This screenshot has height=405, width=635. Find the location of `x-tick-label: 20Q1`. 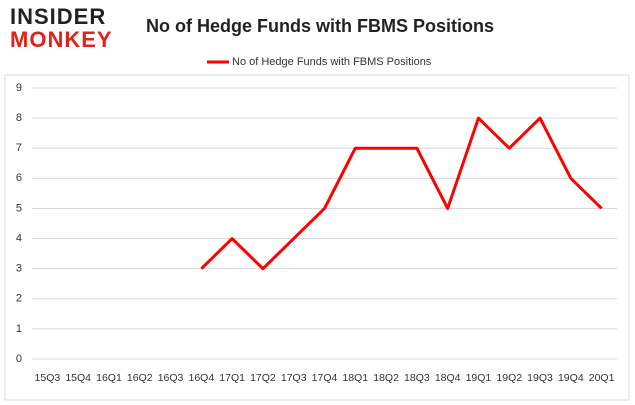

x-tick-label: 20Q1 is located at coordinates (602, 378).